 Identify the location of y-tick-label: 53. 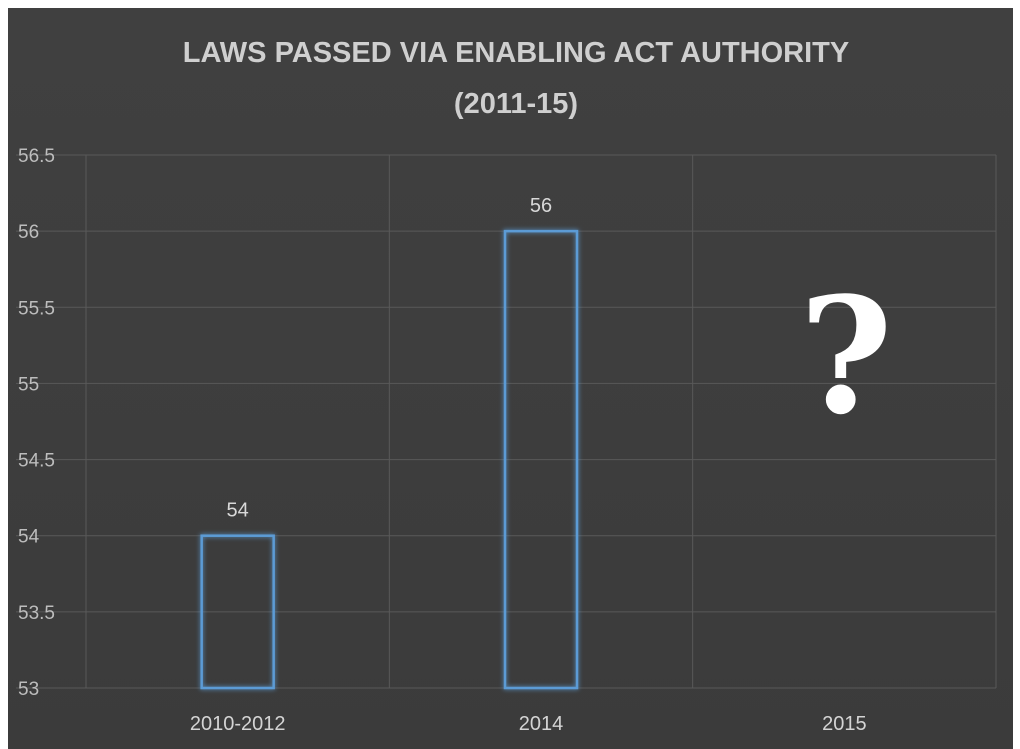
(28, 689).